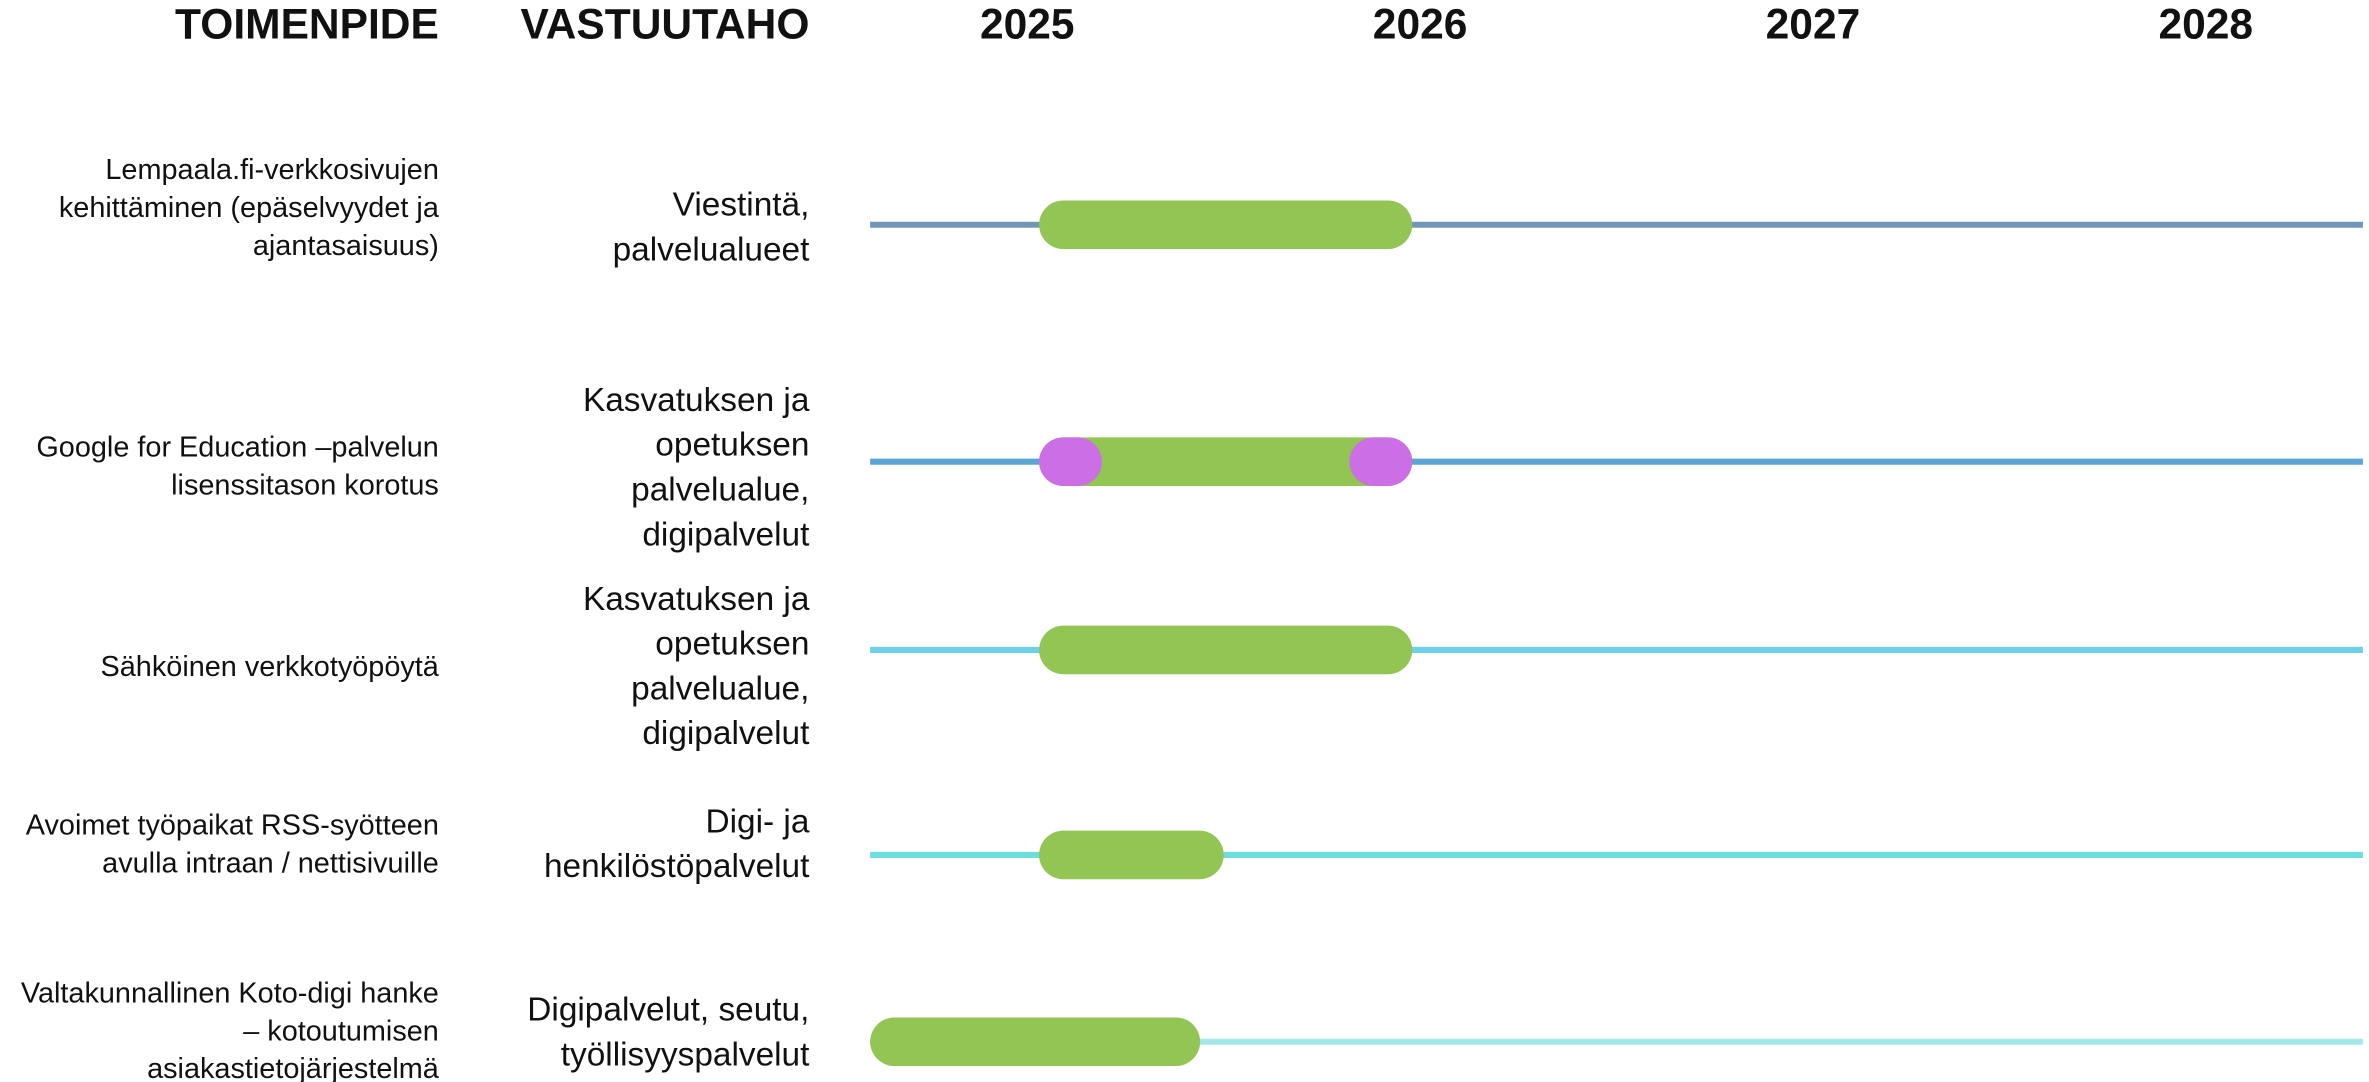  What do you see at coordinates (305, 485) in the screenshot?
I see `action-text: lisenssitason korotus` at bounding box center [305, 485].